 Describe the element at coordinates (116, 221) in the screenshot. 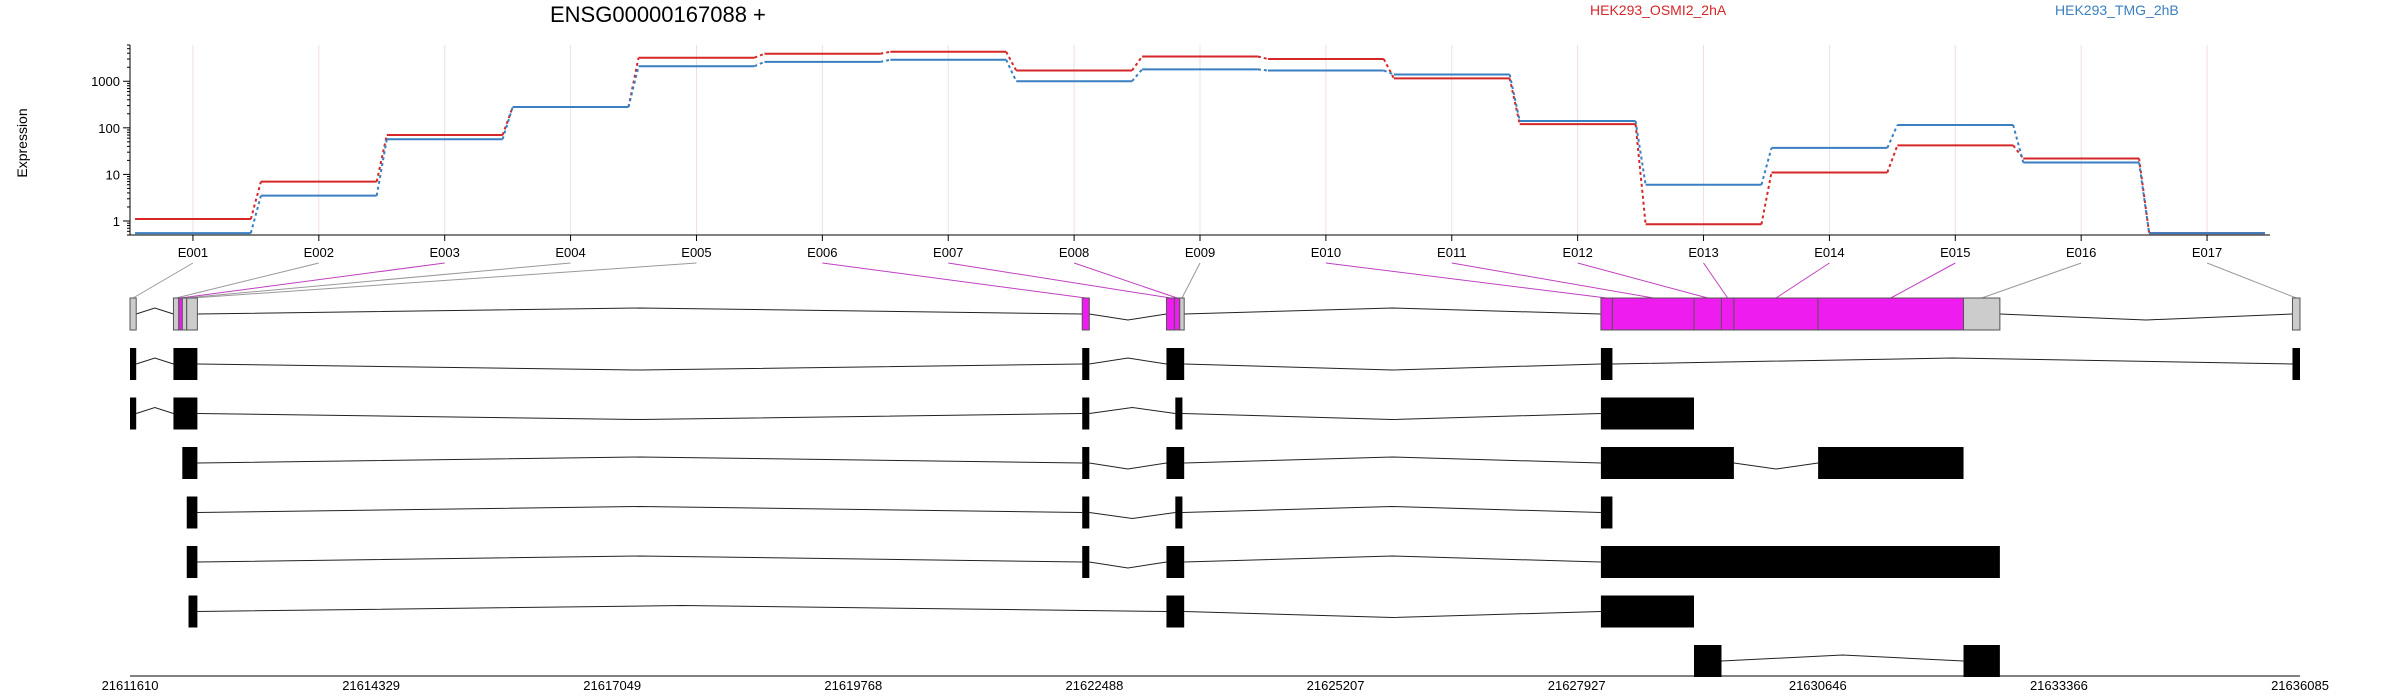

I see `y-tick-label: 1` at that location.